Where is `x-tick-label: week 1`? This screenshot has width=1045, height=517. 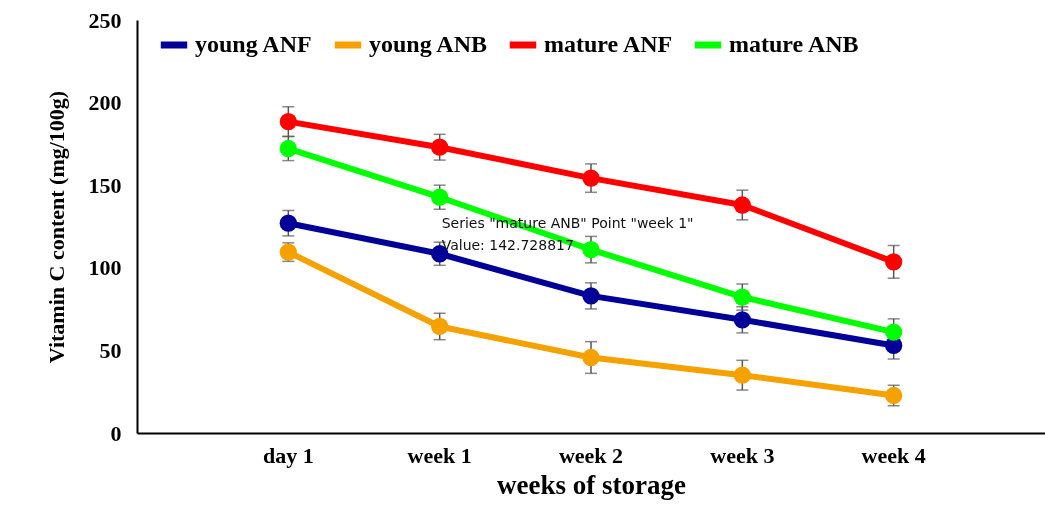 x-tick-label: week 1 is located at coordinates (439, 455).